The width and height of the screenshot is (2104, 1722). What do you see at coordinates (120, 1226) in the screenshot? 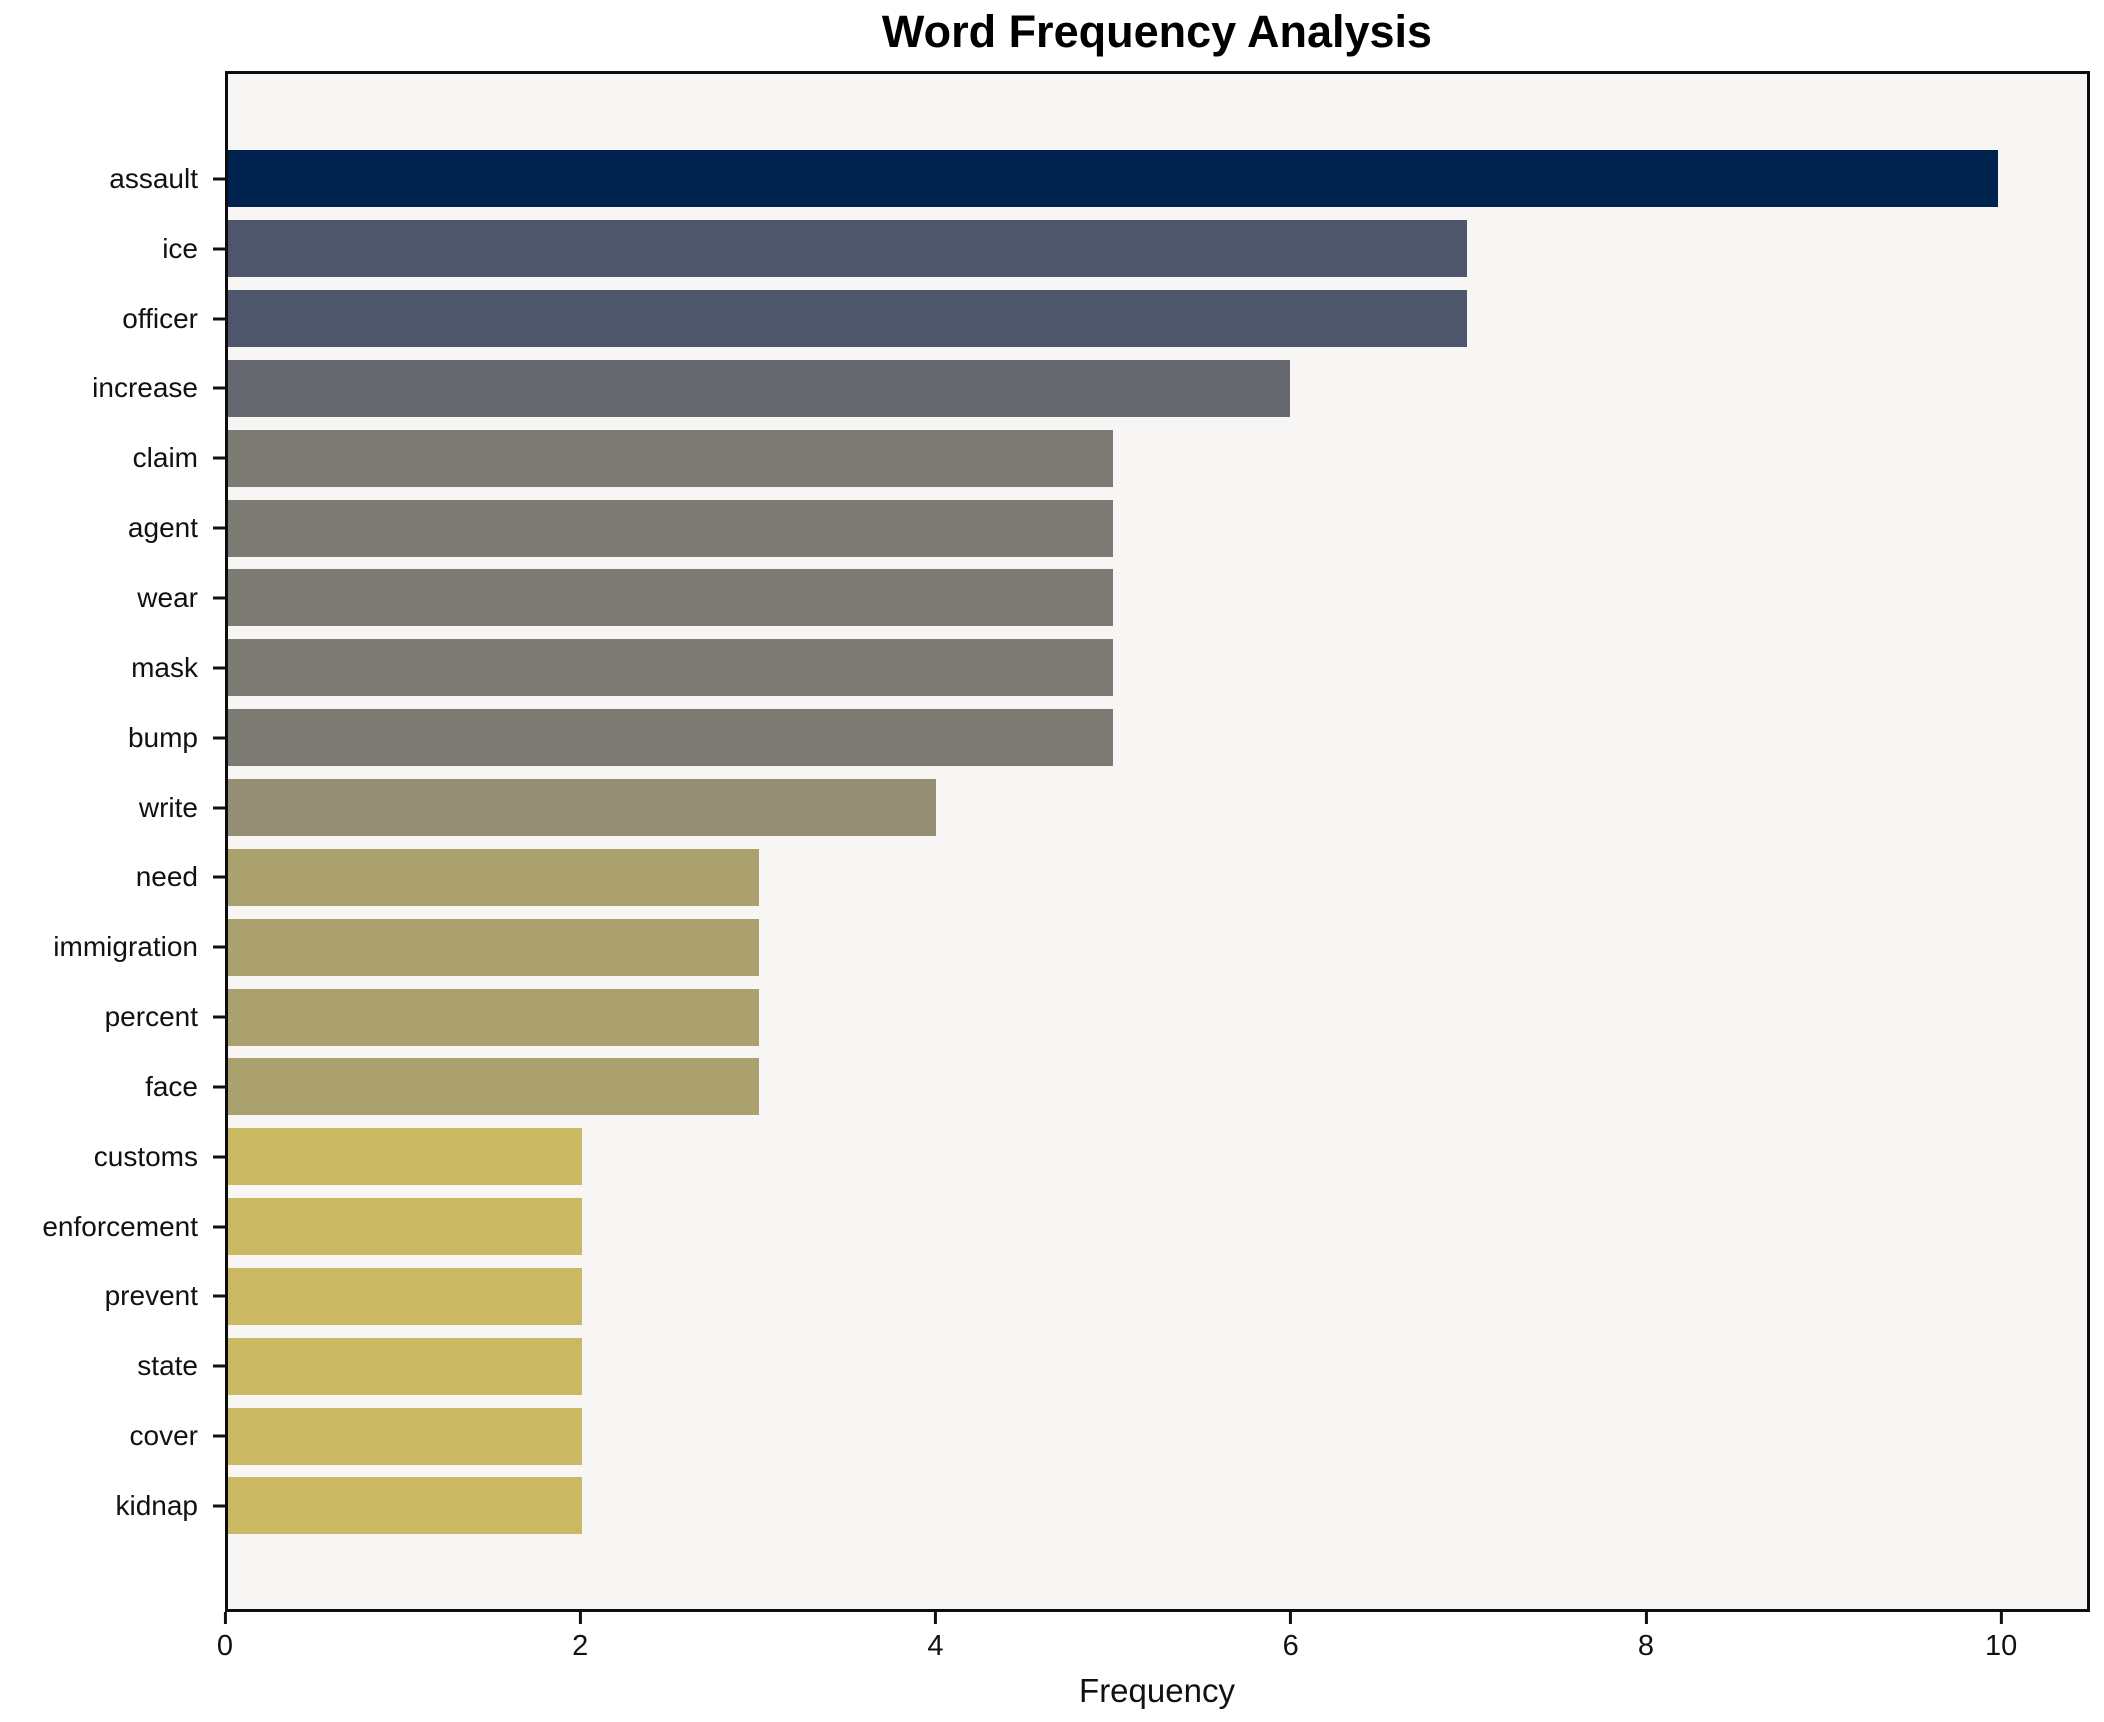
I see `y-tick-label-enforcement: enforcement` at bounding box center [120, 1226].